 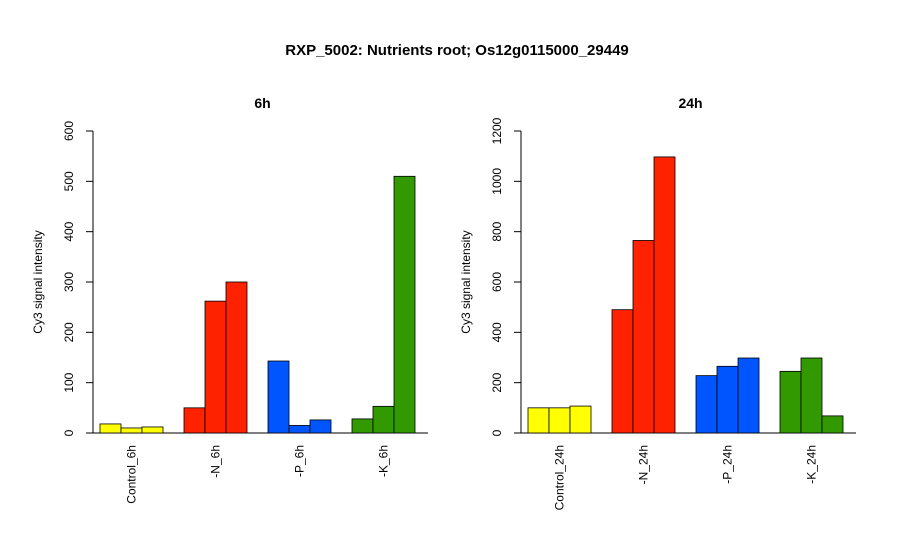 What do you see at coordinates (560, 477) in the screenshot?
I see `category-label: Control_24h` at bounding box center [560, 477].